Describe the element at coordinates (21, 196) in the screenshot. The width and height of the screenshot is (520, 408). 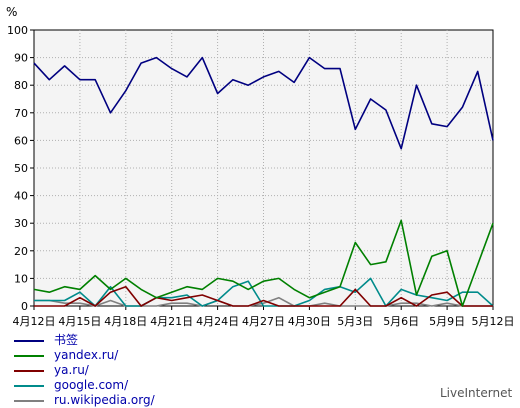
I see `y-tick-label: 40` at that location.